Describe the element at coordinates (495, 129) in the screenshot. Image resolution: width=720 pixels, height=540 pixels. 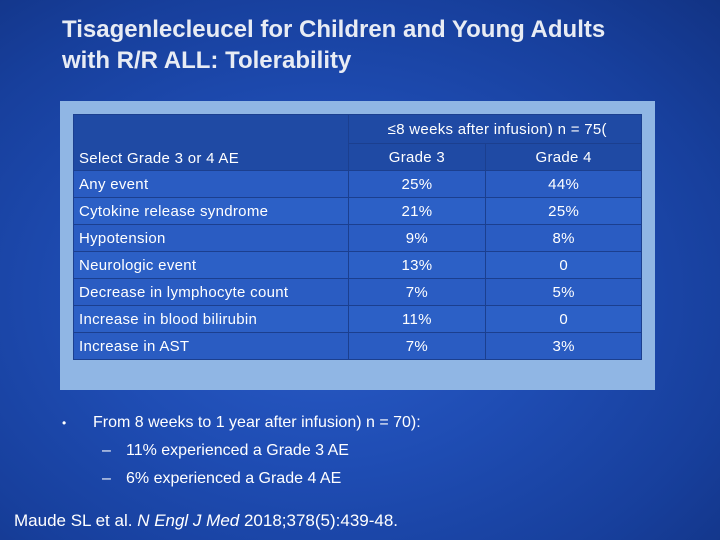
I see `group-header-cell: ≤8 weeks after infusion) n = 75(` at that location.